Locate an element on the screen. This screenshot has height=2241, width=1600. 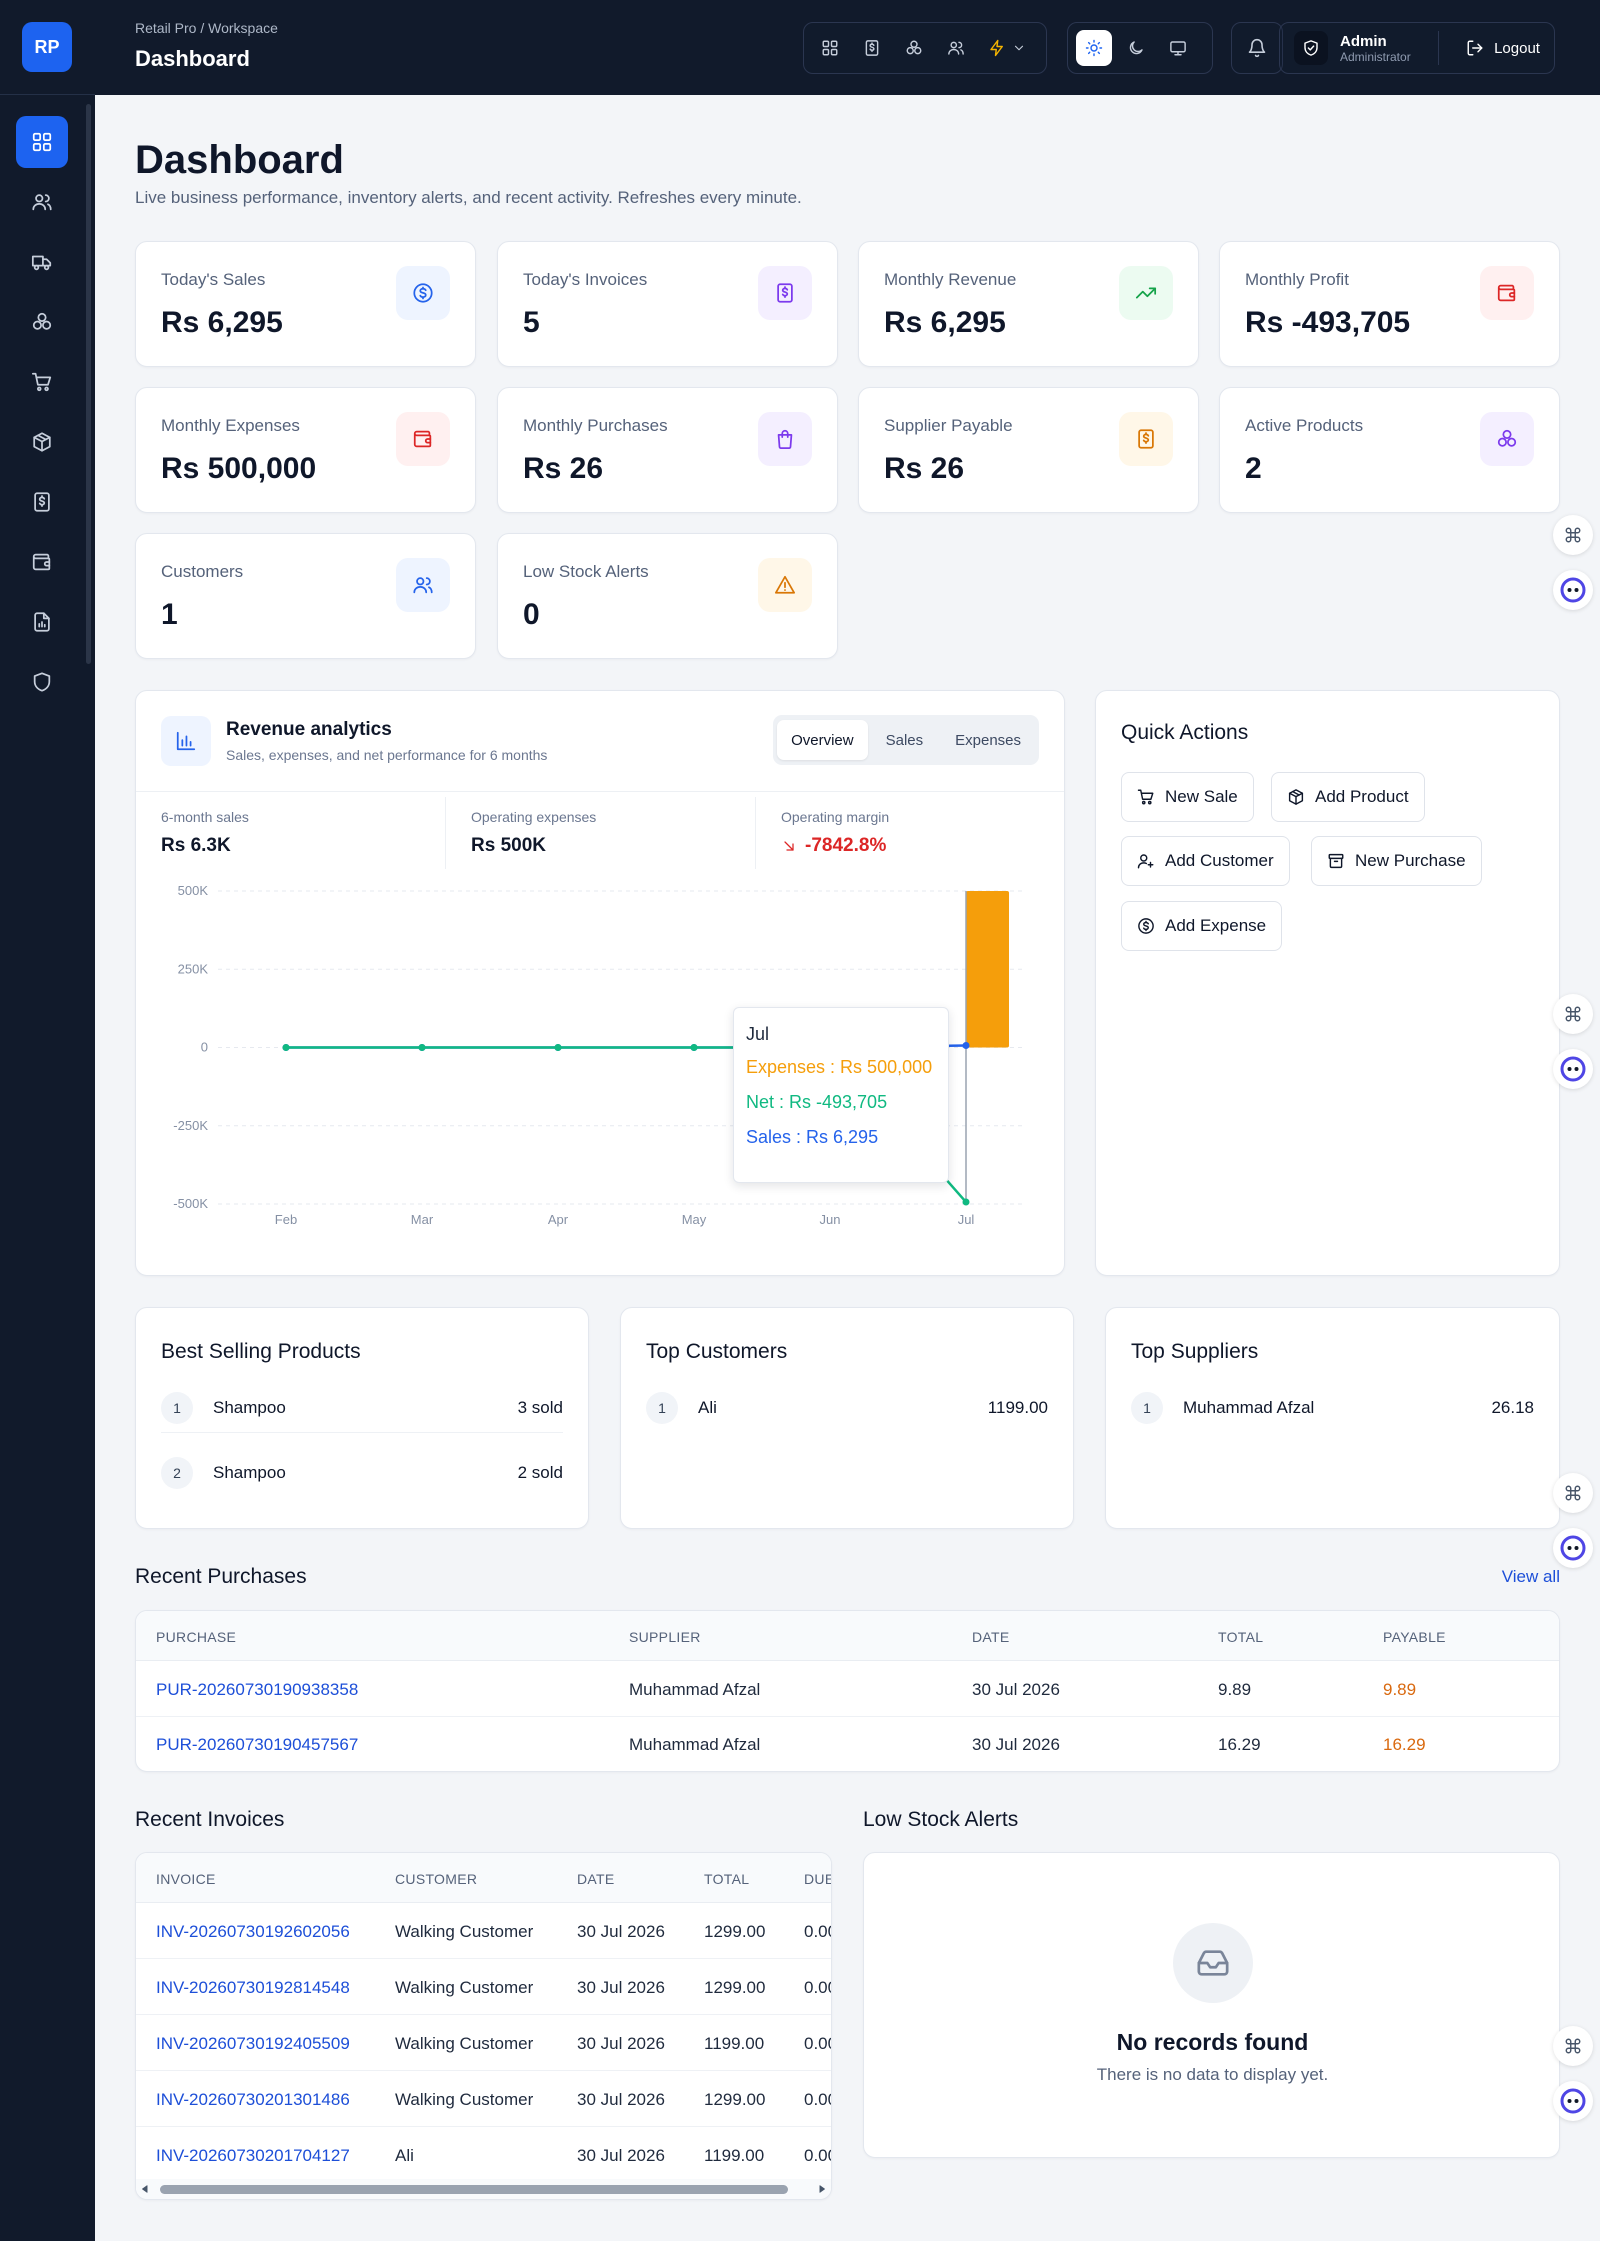
column-header: PAYABLE is located at coordinates (1414, 1637).